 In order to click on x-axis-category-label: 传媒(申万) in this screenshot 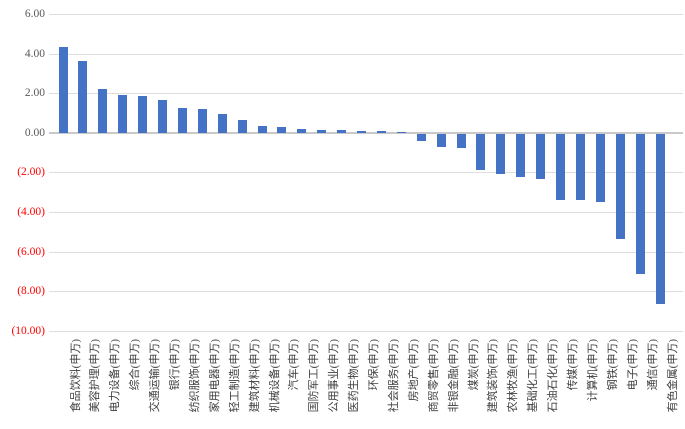, I will do `click(573, 365)`.